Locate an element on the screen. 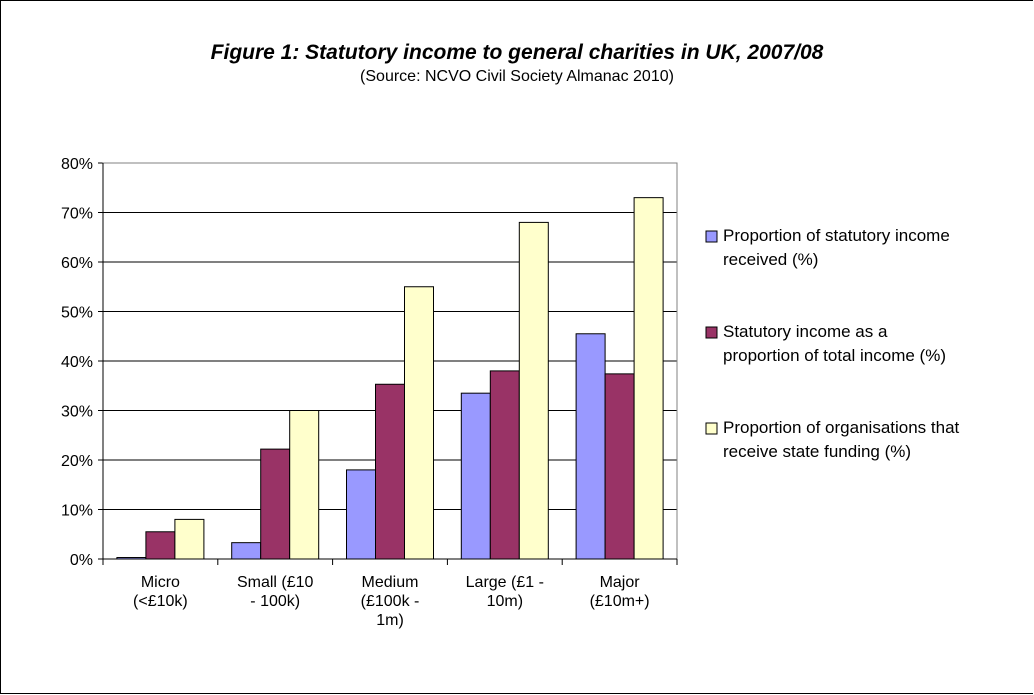 The height and width of the screenshot is (695, 1034). x-category-label: Major (£10m+) is located at coordinates (620, 592).